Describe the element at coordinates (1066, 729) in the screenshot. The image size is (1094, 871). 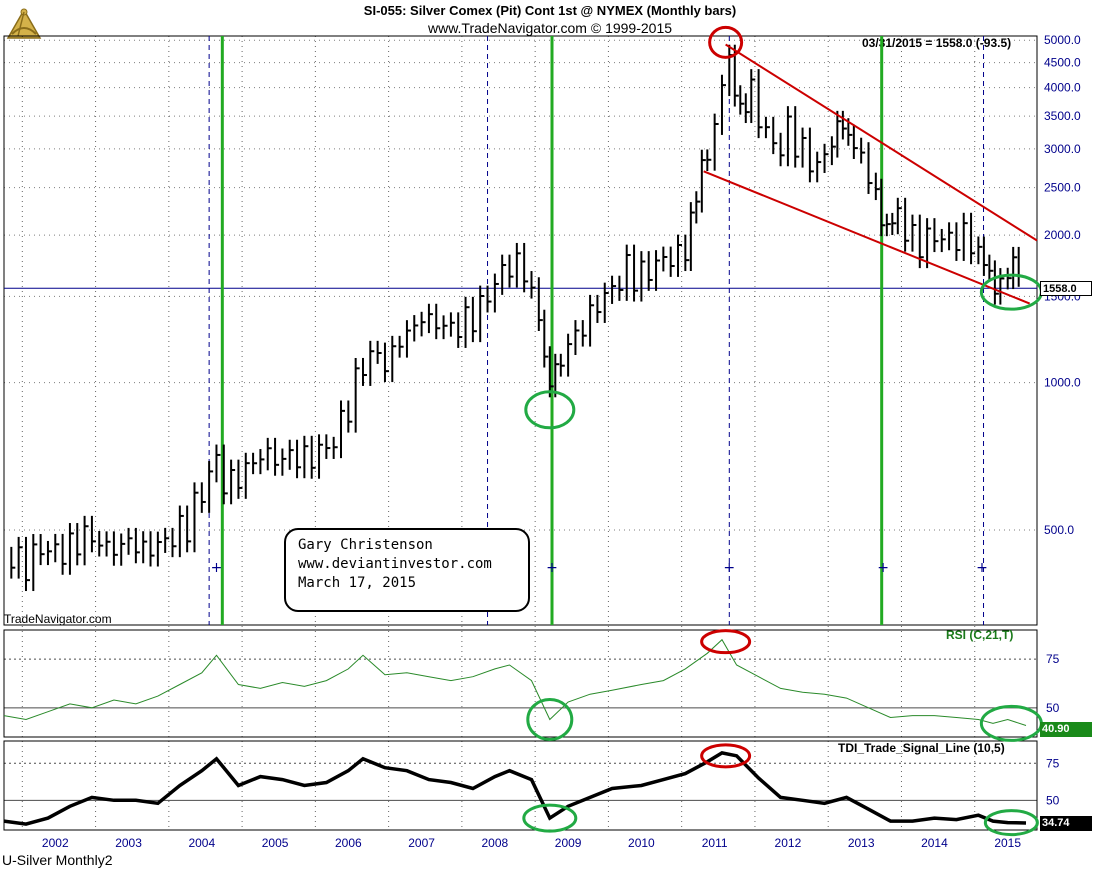
I see `rsi-value-box: 40.90` at that location.